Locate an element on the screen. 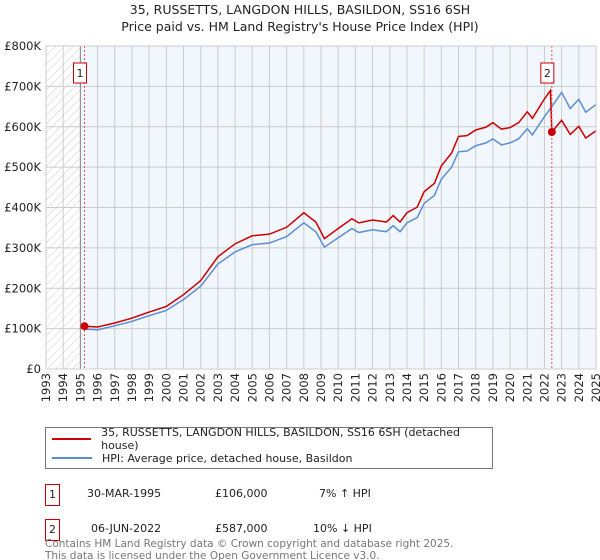  x-tick-label: 1997 is located at coordinates (115, 387).